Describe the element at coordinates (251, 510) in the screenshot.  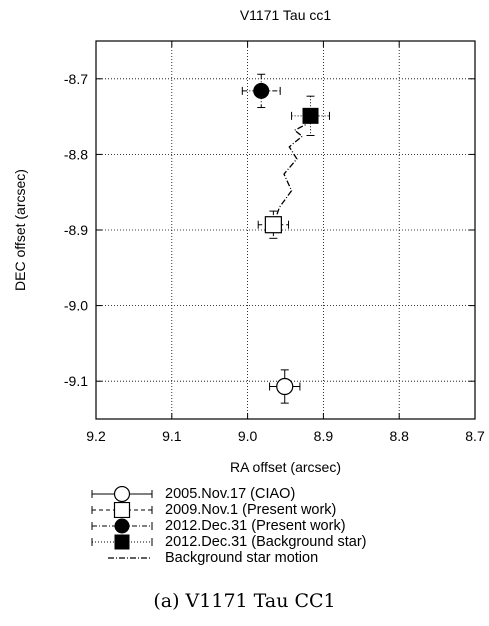
I see `legend-label: 2009.Nov.1 (Present work)` at that location.